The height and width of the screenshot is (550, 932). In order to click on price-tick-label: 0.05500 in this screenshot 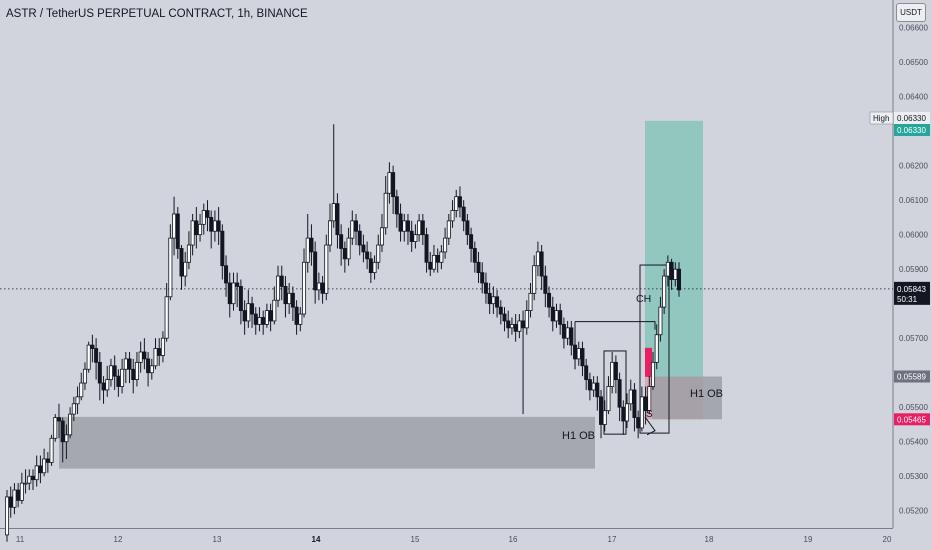, I will do `click(913, 407)`.